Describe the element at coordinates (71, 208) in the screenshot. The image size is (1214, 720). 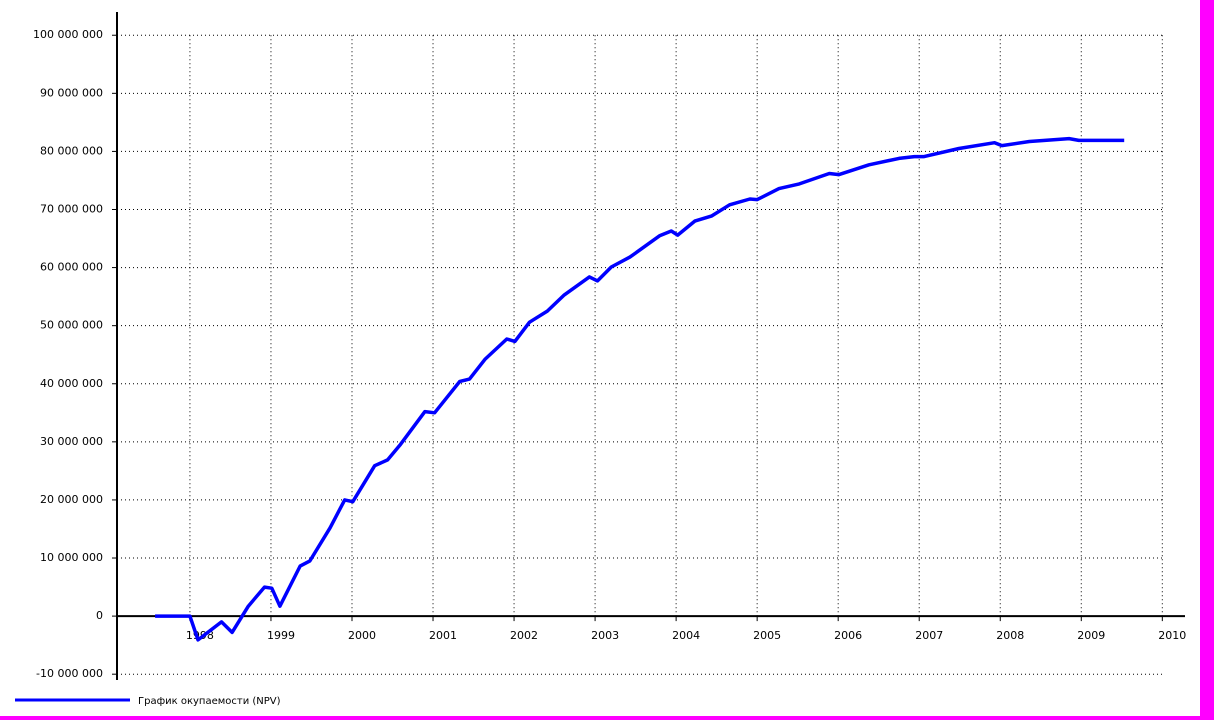
I see `y-tick-label: 70 000 000` at that location.